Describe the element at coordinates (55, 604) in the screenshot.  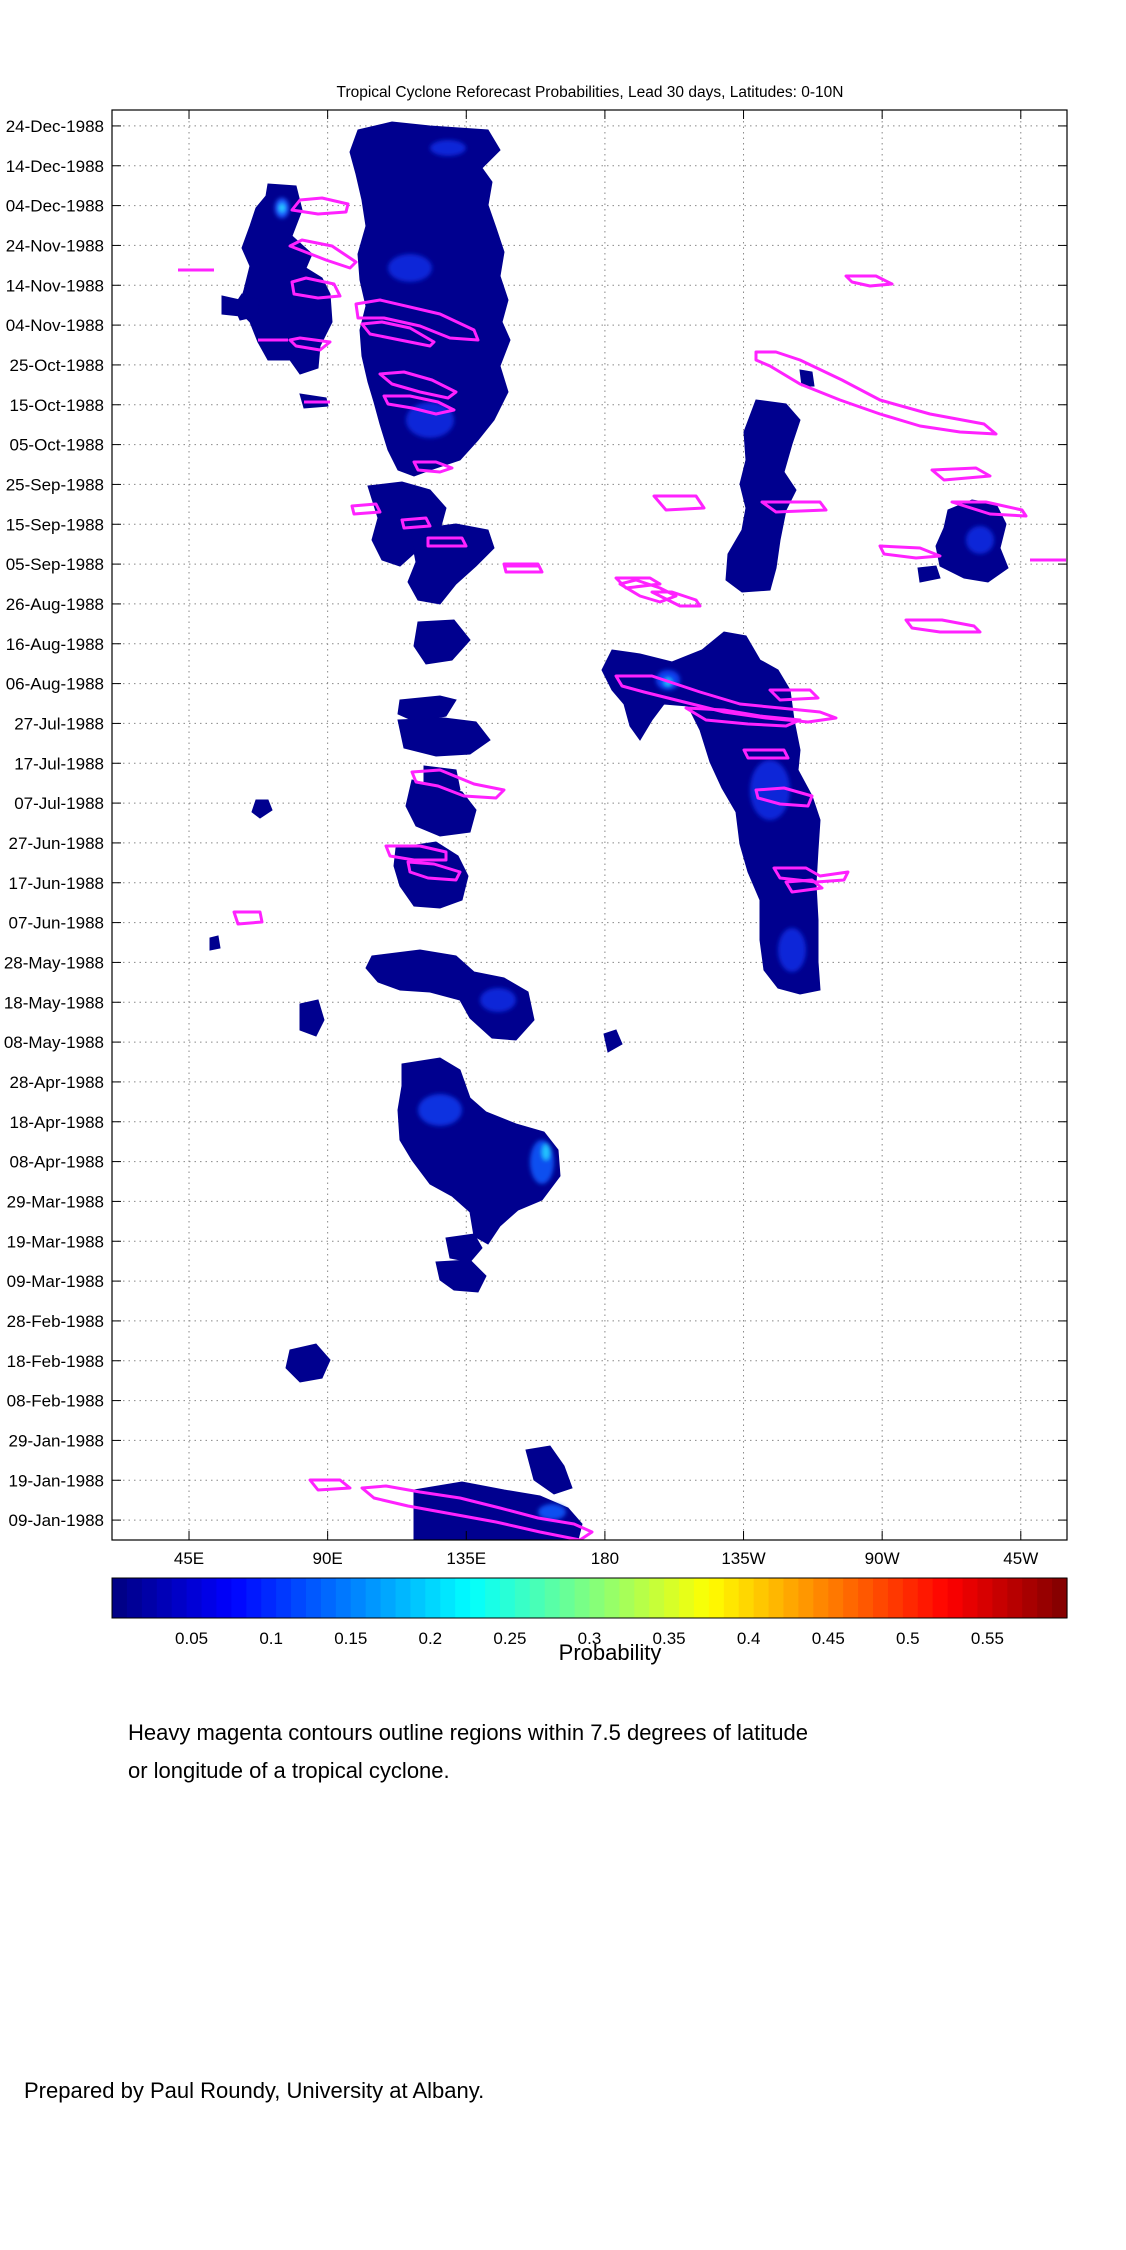
I see `y-tick-label: 26-Aug-1988` at that location.